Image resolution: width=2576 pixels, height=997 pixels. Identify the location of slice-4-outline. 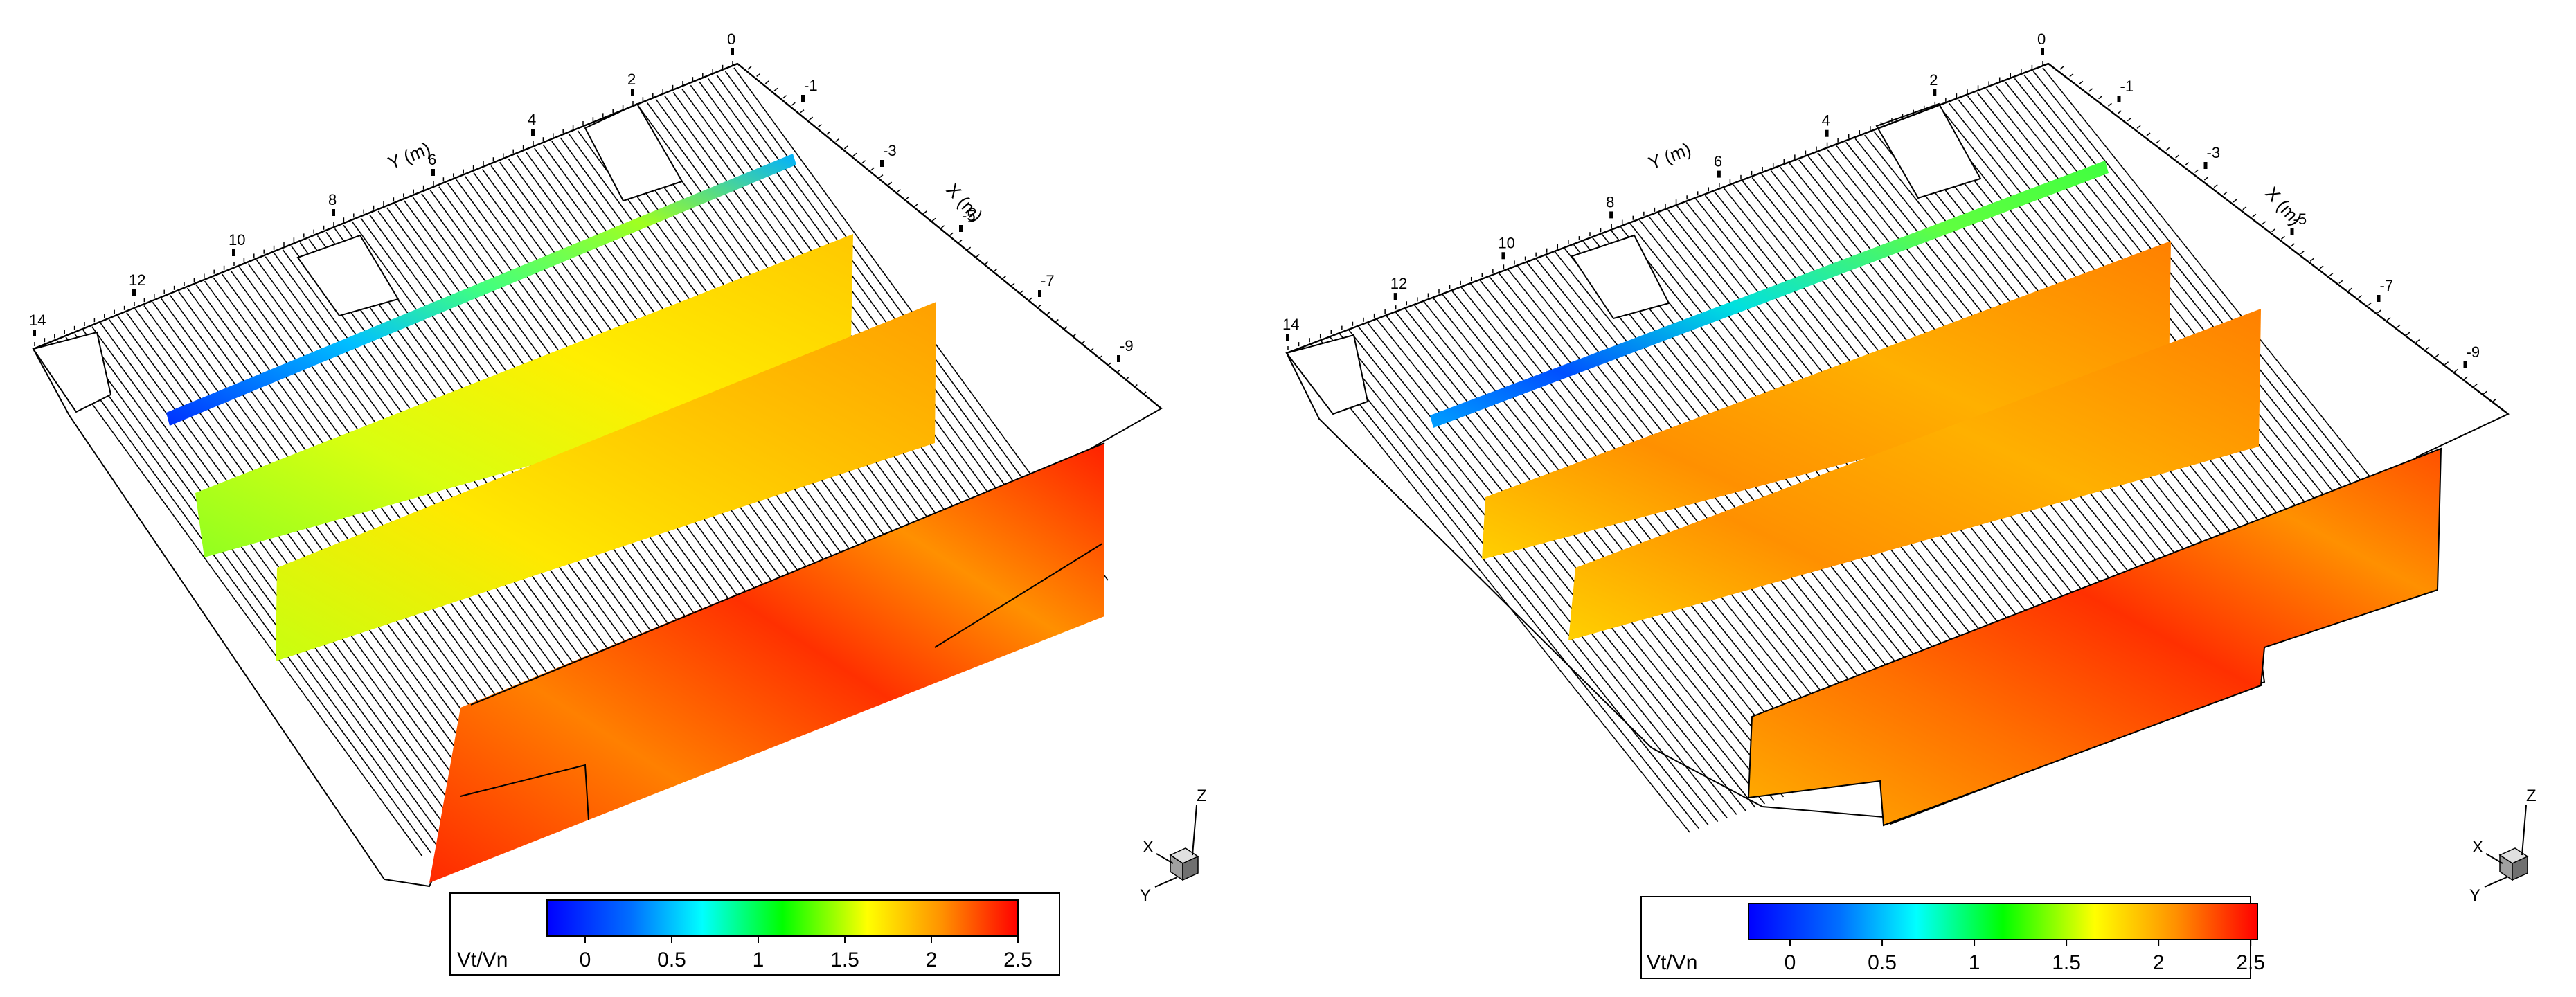
(2095, 637).